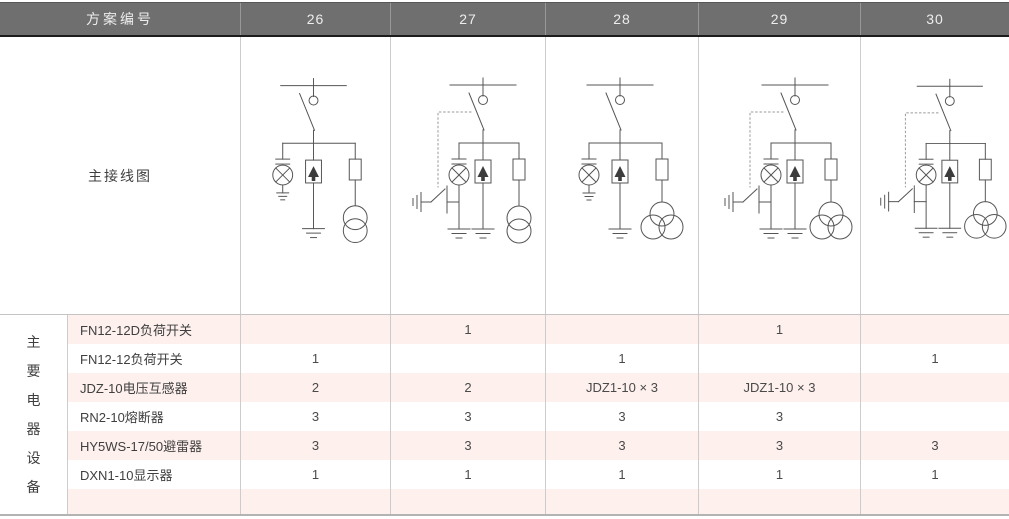  What do you see at coordinates (621, 445) in the screenshot?
I see `qty-cell-scheme-28: 3` at bounding box center [621, 445].